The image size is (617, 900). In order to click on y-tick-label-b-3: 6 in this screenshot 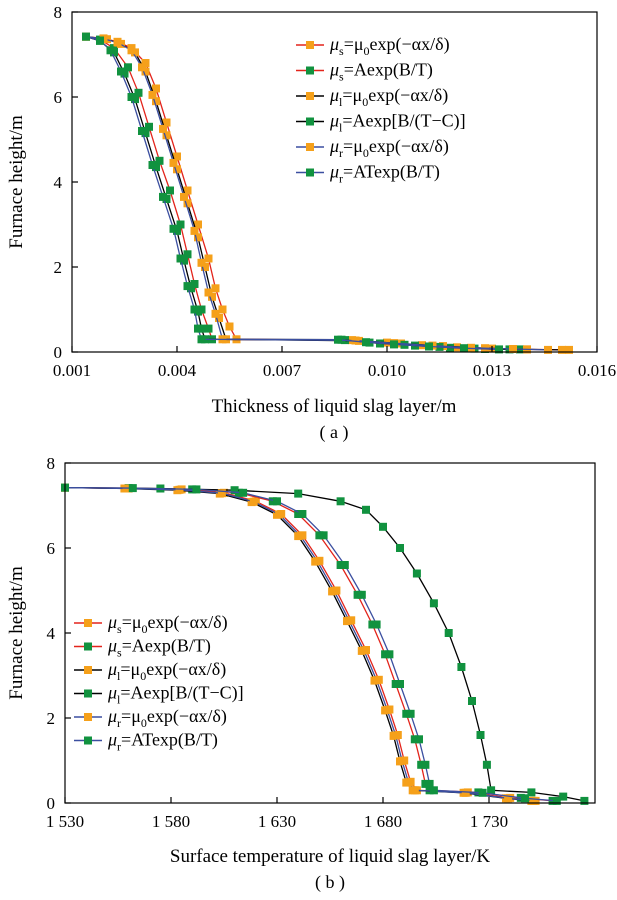, I will do `click(51, 548)`.